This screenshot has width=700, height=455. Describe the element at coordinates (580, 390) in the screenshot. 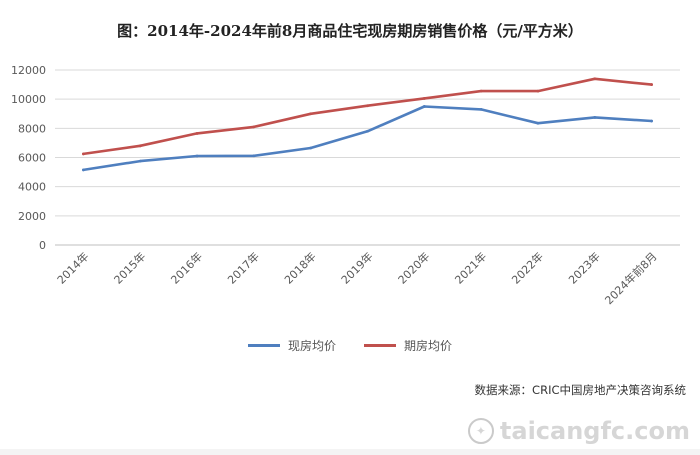

I see `data-source-note: 数据来源：CRIC中国房地产决策咨询系统` at that location.